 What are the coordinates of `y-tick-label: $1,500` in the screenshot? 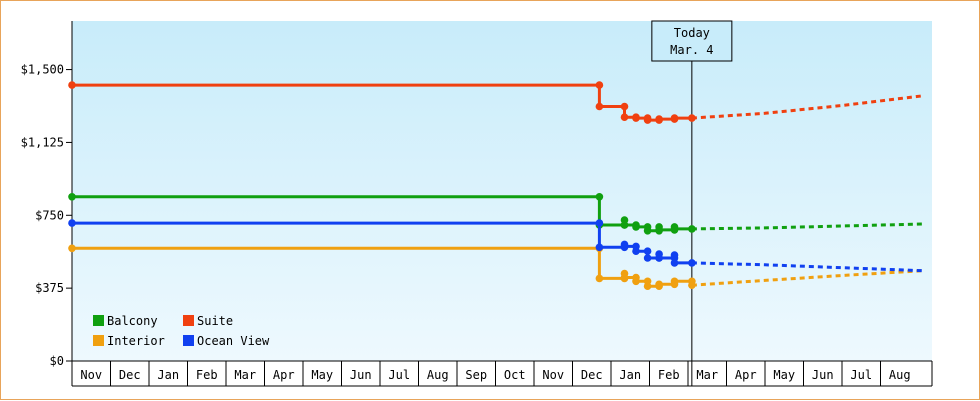 It's located at (42, 70).